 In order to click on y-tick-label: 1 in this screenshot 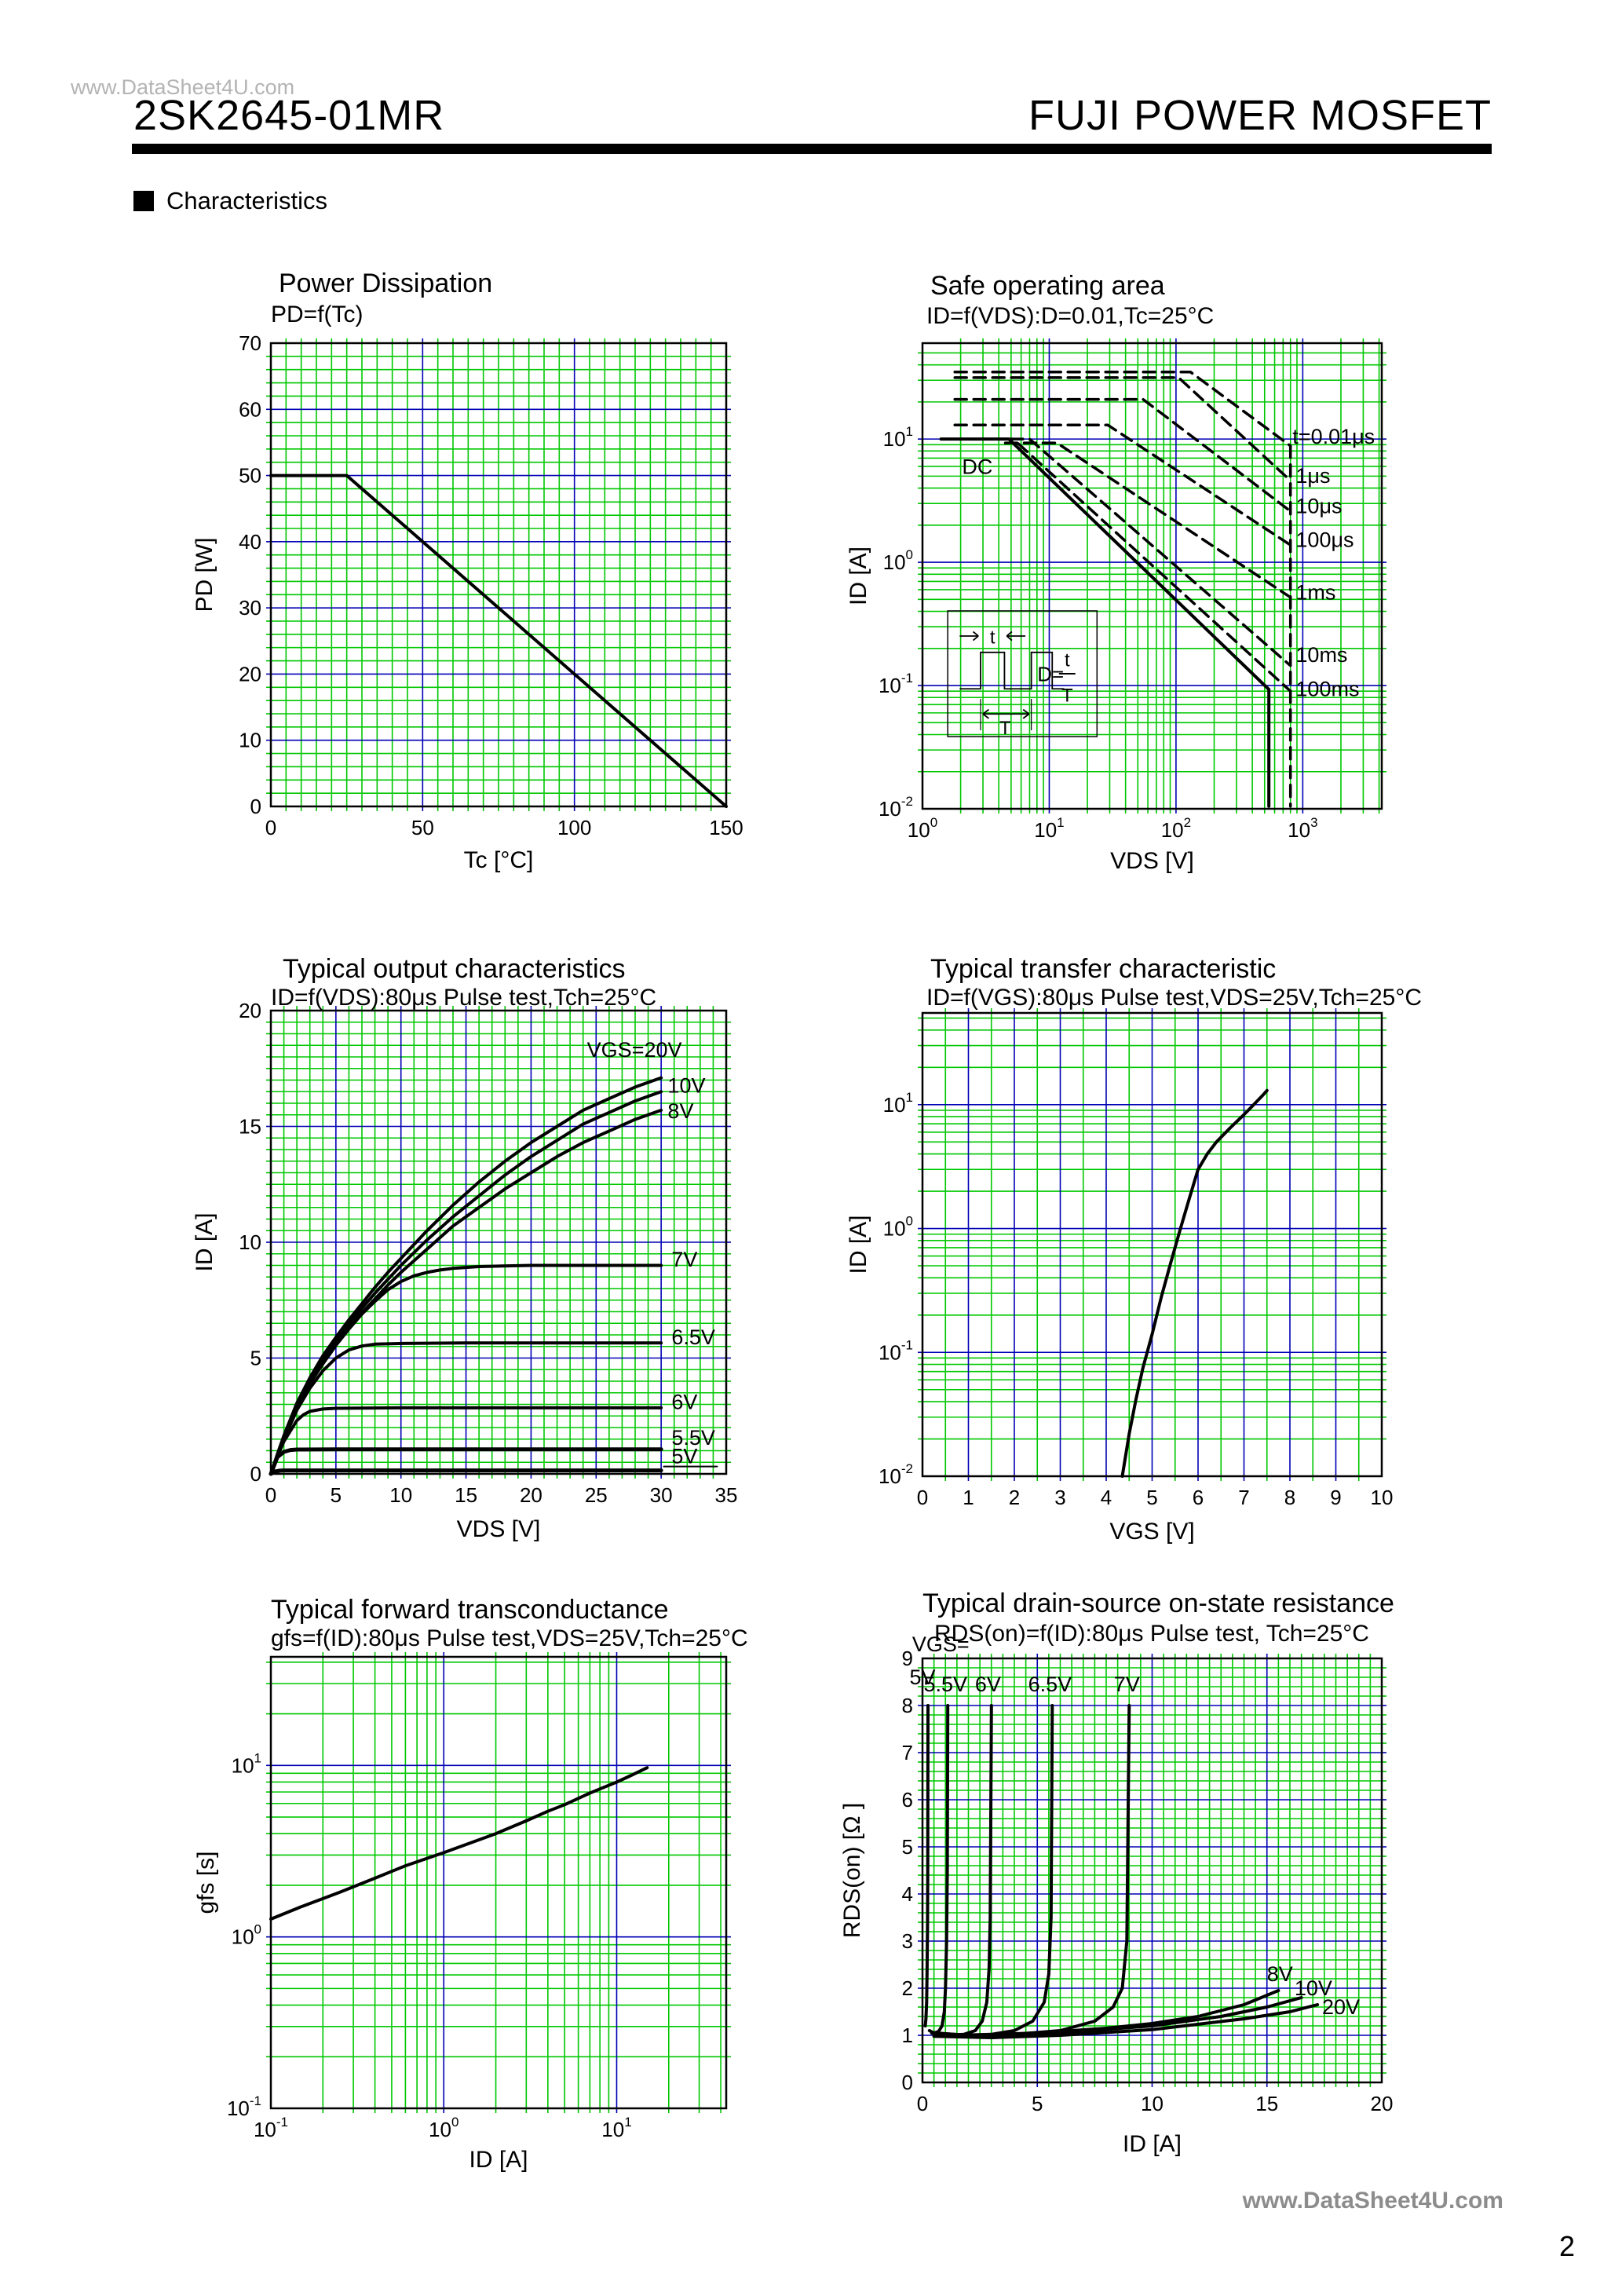, I will do `click(908, 2036)`.